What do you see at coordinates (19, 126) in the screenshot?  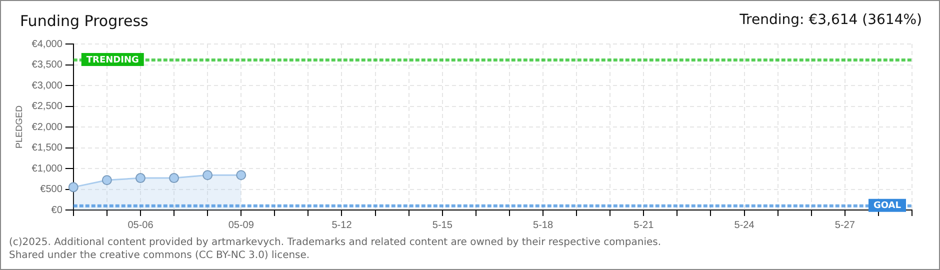 I see `y-axis-title: PLEDGED` at bounding box center [19, 126].